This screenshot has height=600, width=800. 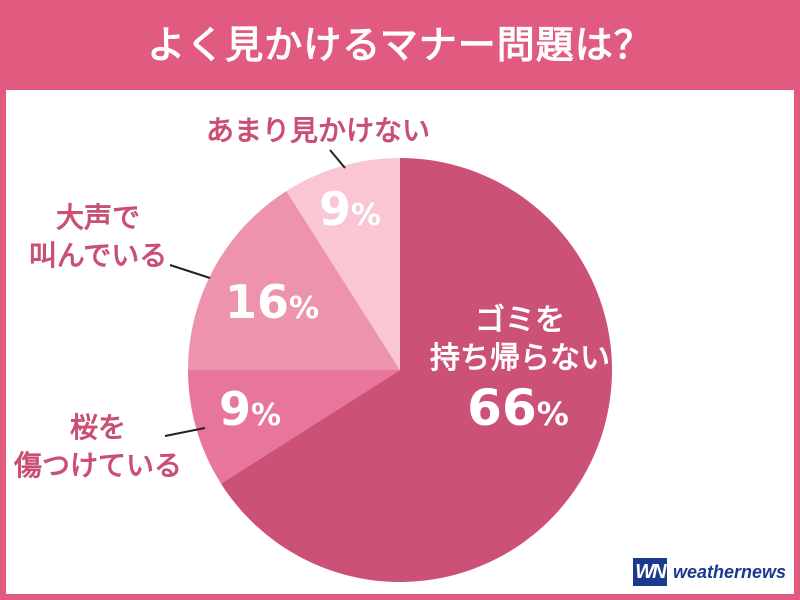 What do you see at coordinates (520, 358) in the screenshot?
I see `pie-slice-category-label: 持ち帰らない` at bounding box center [520, 358].